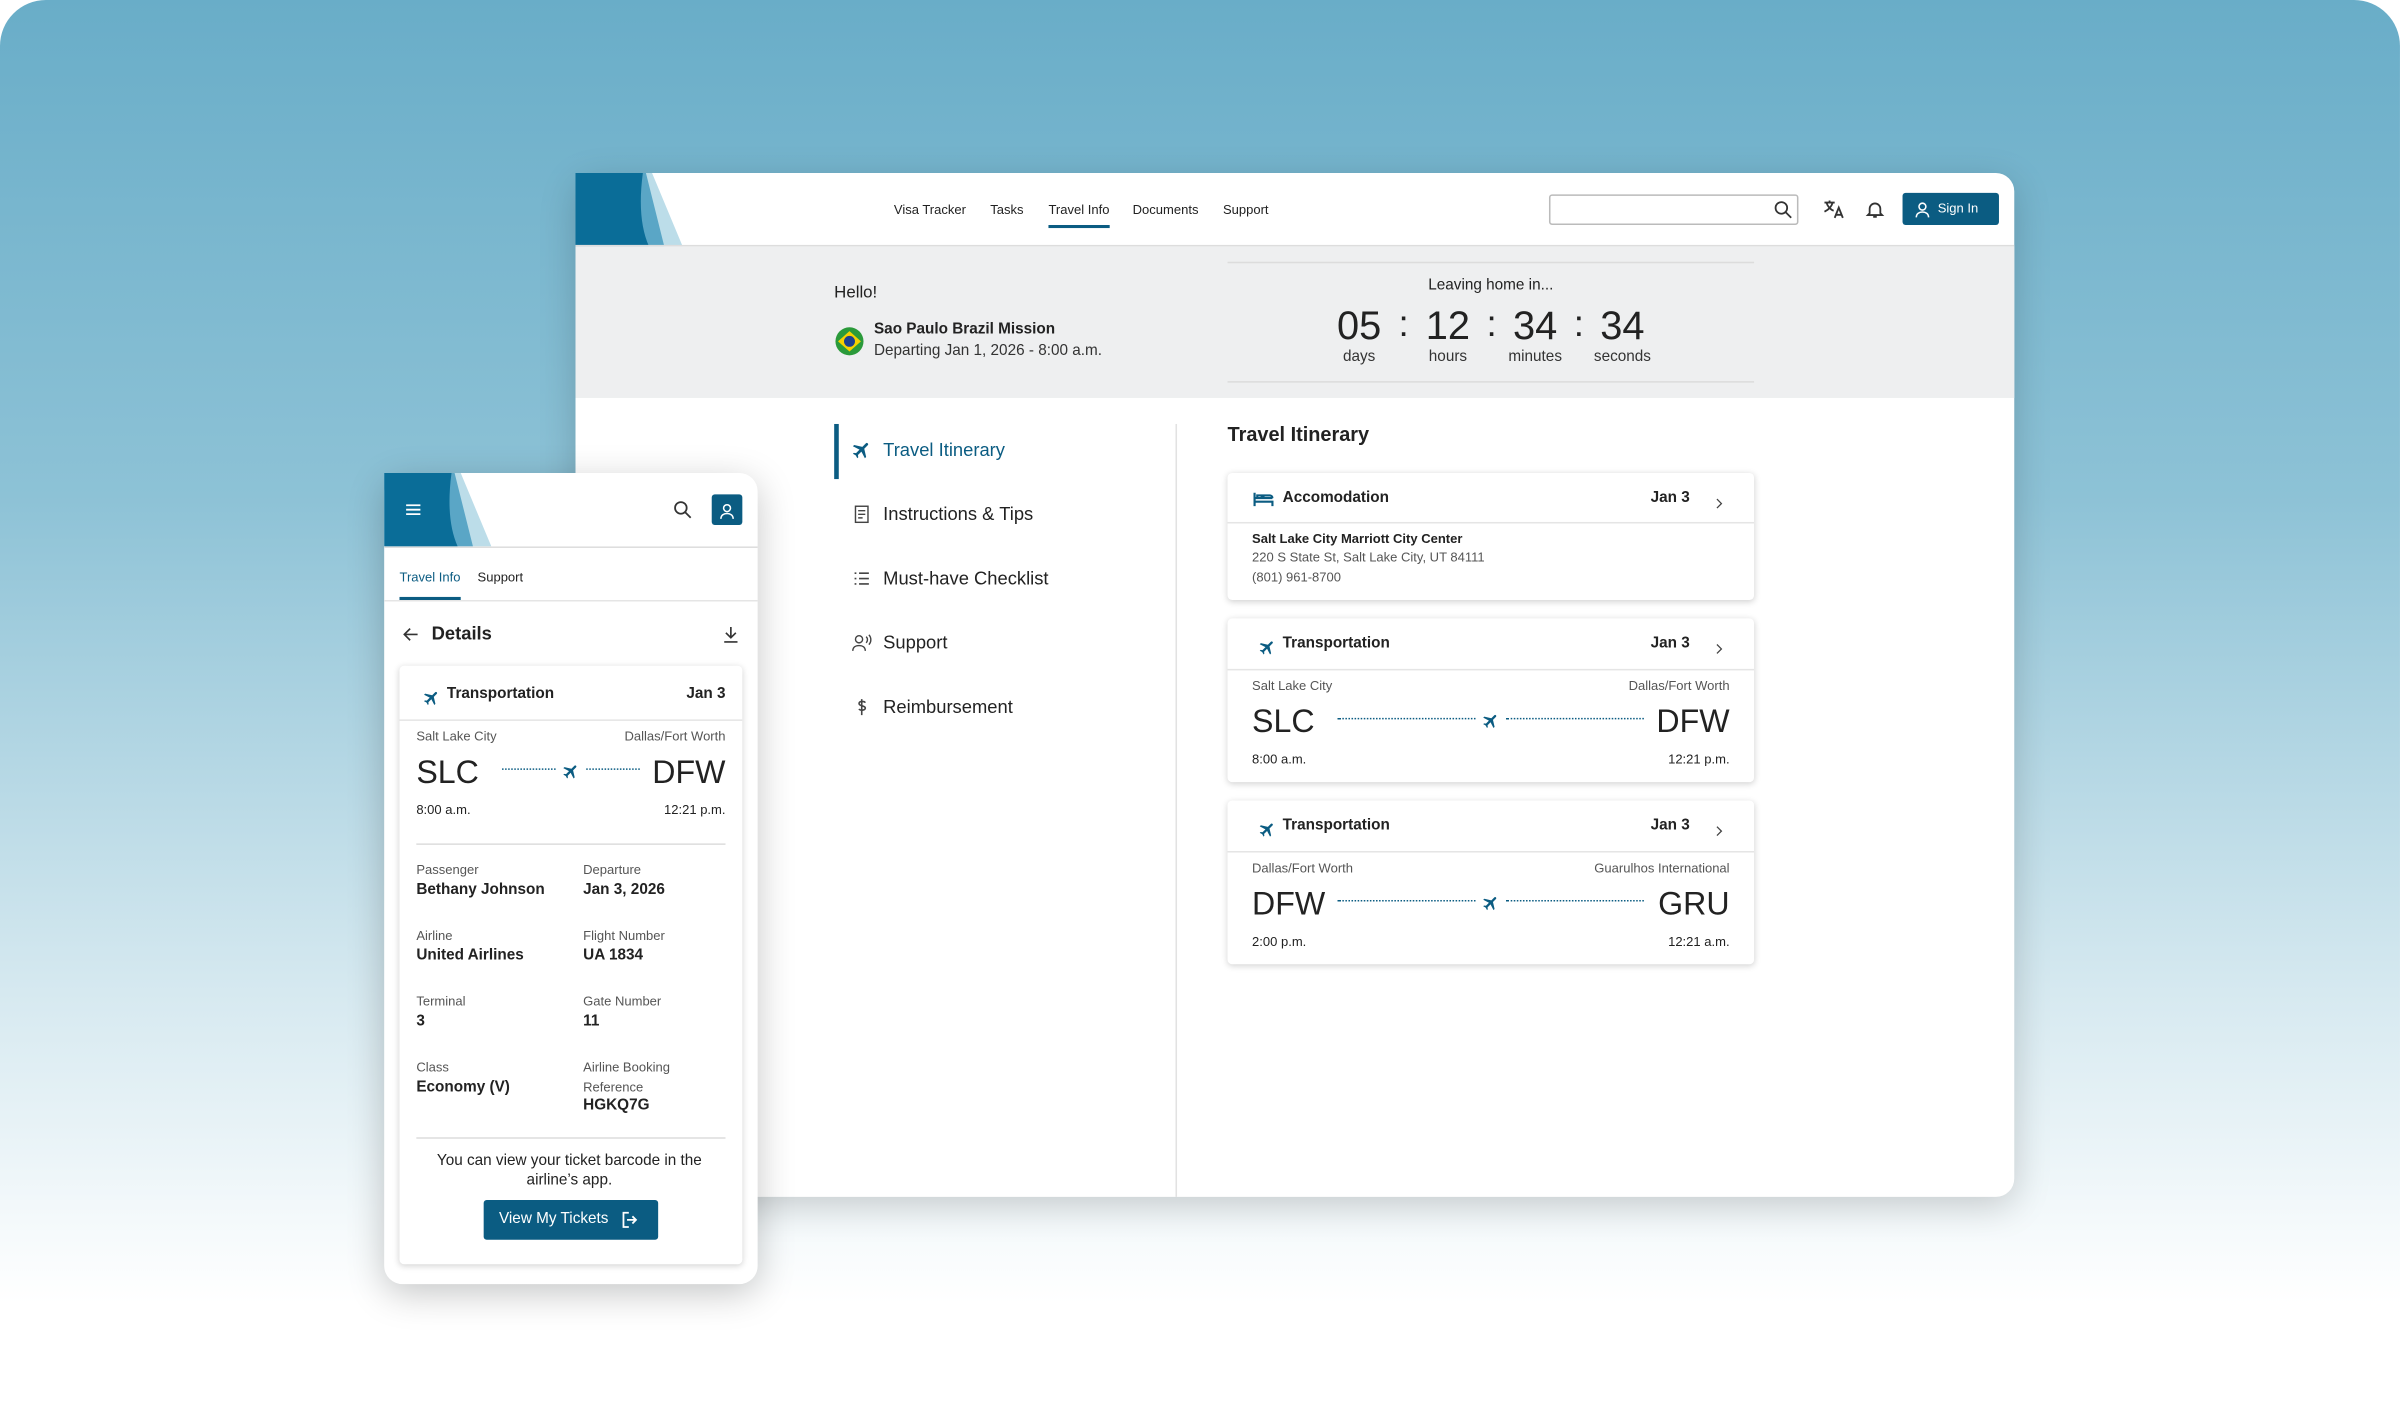 This screenshot has height=1417, width=2400. I want to click on hotel-address: 220 S State St, Salt Lake City, UT 84111, so click(1368, 557).